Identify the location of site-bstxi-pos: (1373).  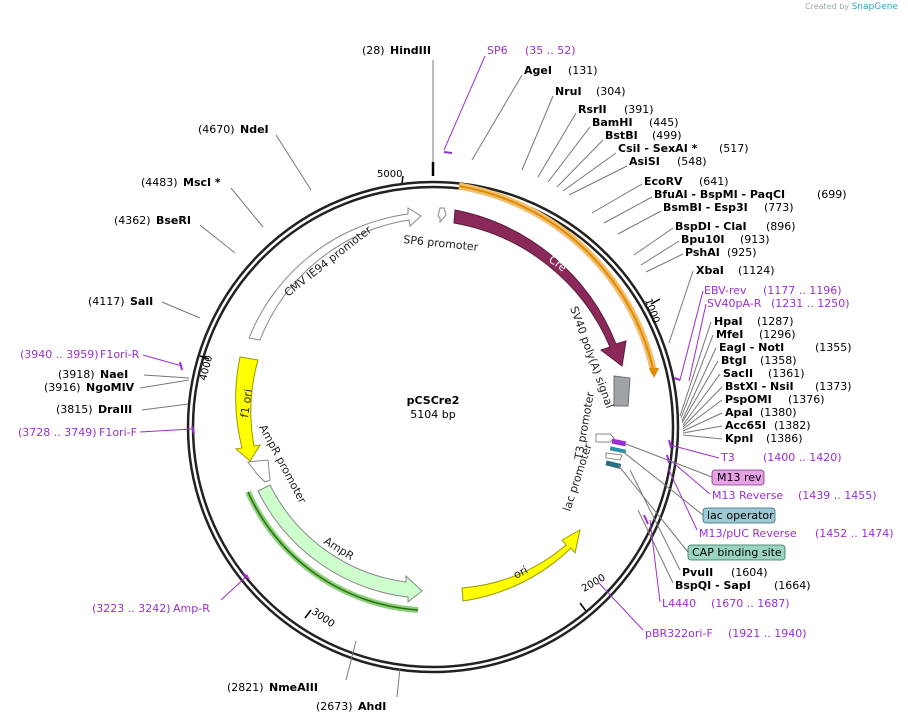
(833, 386).